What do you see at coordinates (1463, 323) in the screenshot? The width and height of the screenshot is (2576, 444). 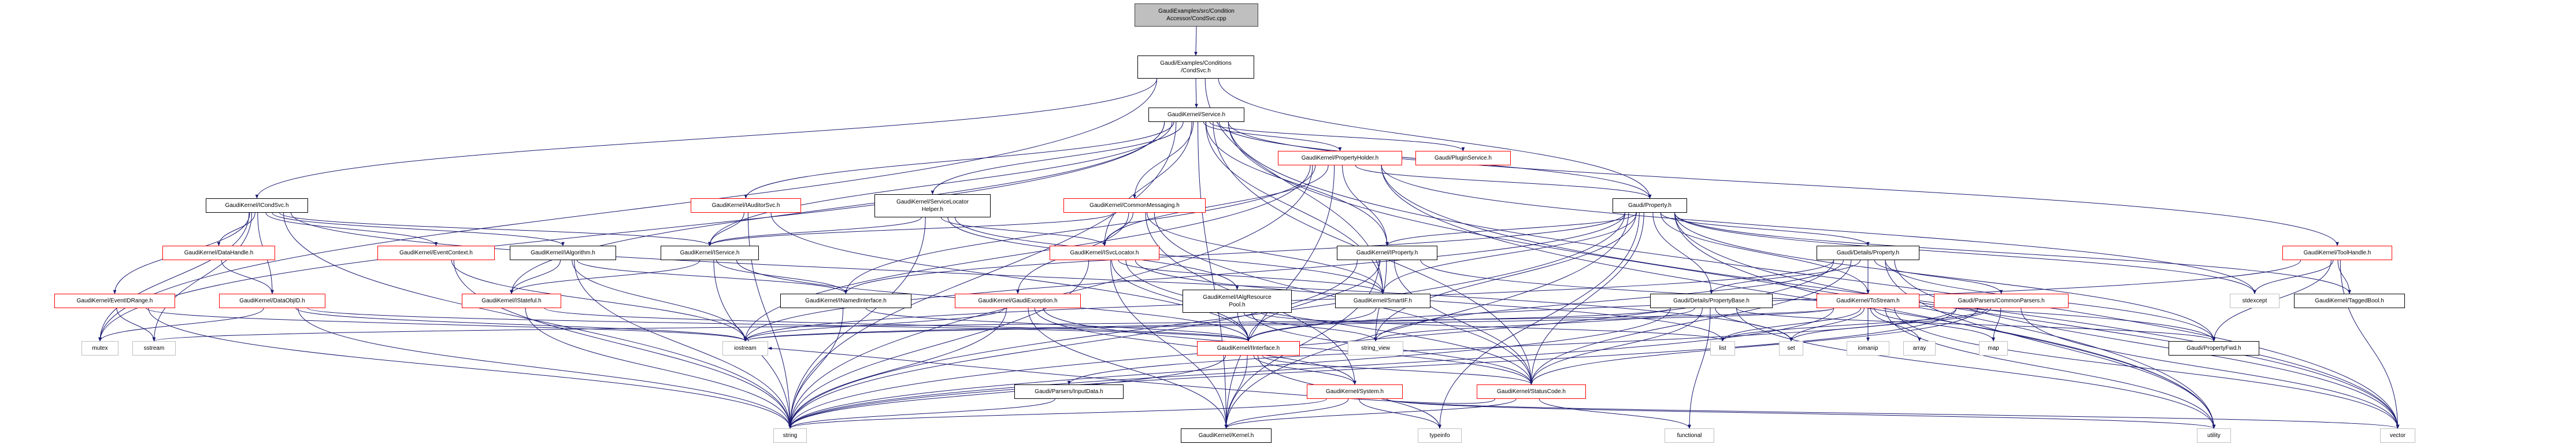 I see `edge-iproperty-to-statuscode` at bounding box center [1463, 323].